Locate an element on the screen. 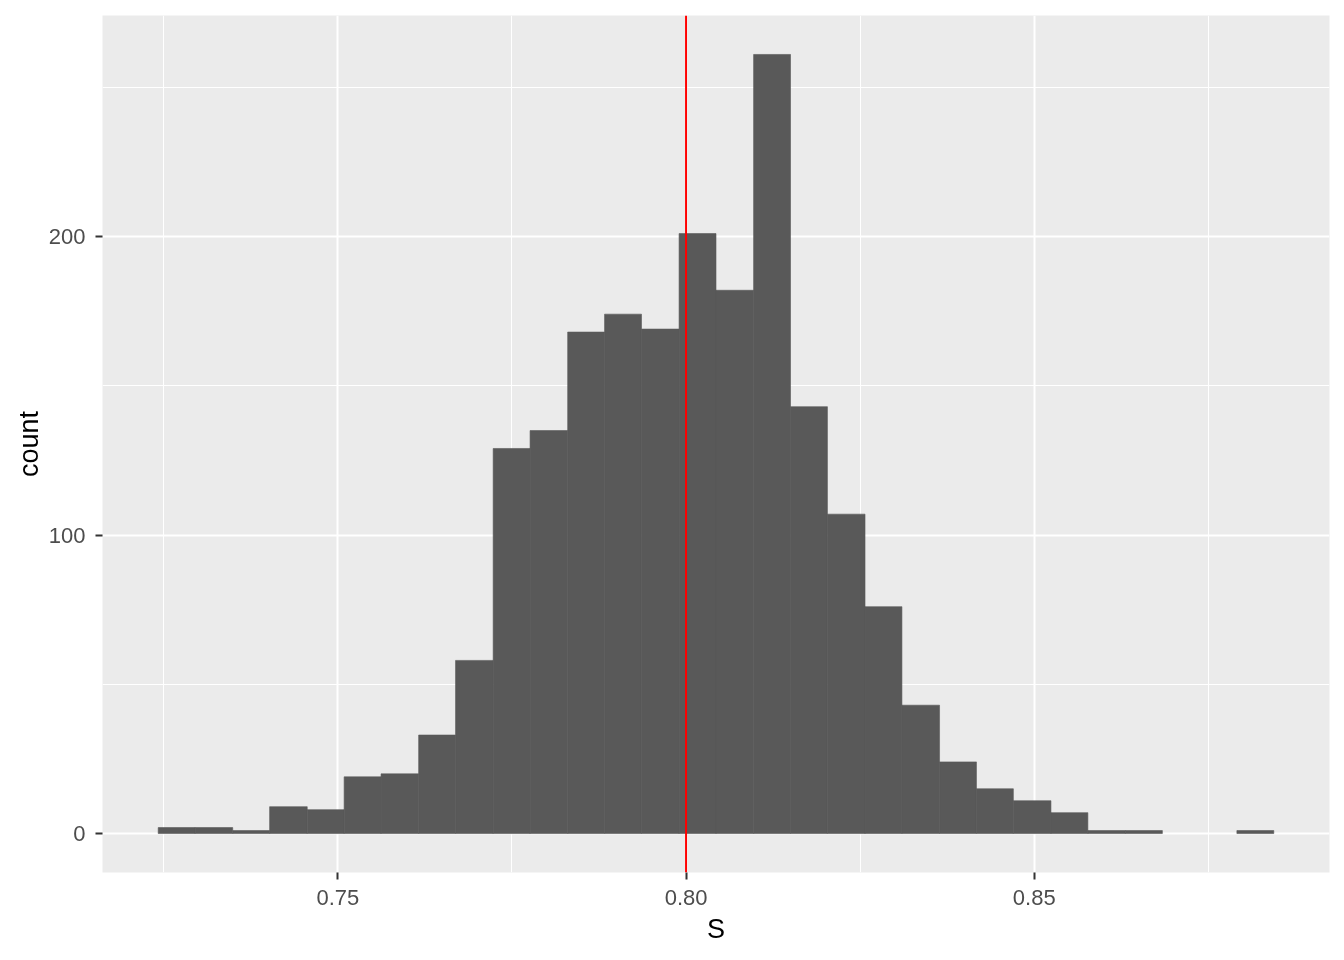  x-axis-title: S is located at coordinates (716, 928).